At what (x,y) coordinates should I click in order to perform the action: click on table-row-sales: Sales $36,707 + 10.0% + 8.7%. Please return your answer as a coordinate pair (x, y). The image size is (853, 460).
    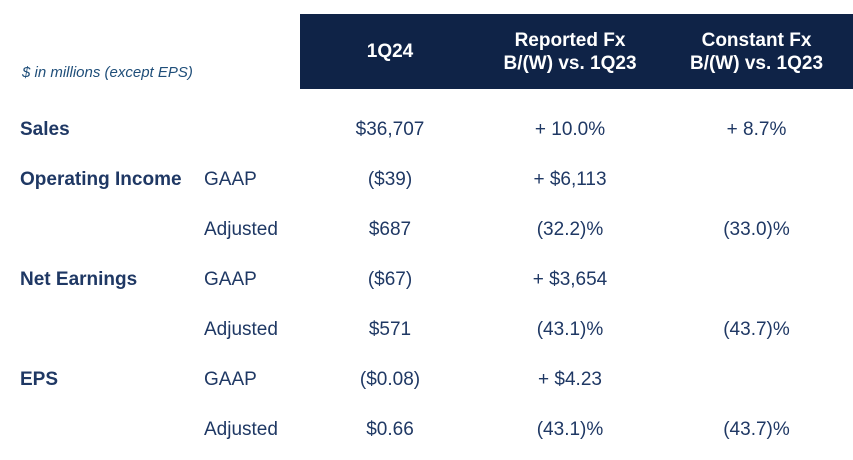
    Looking at the image, I should click on (426, 130).